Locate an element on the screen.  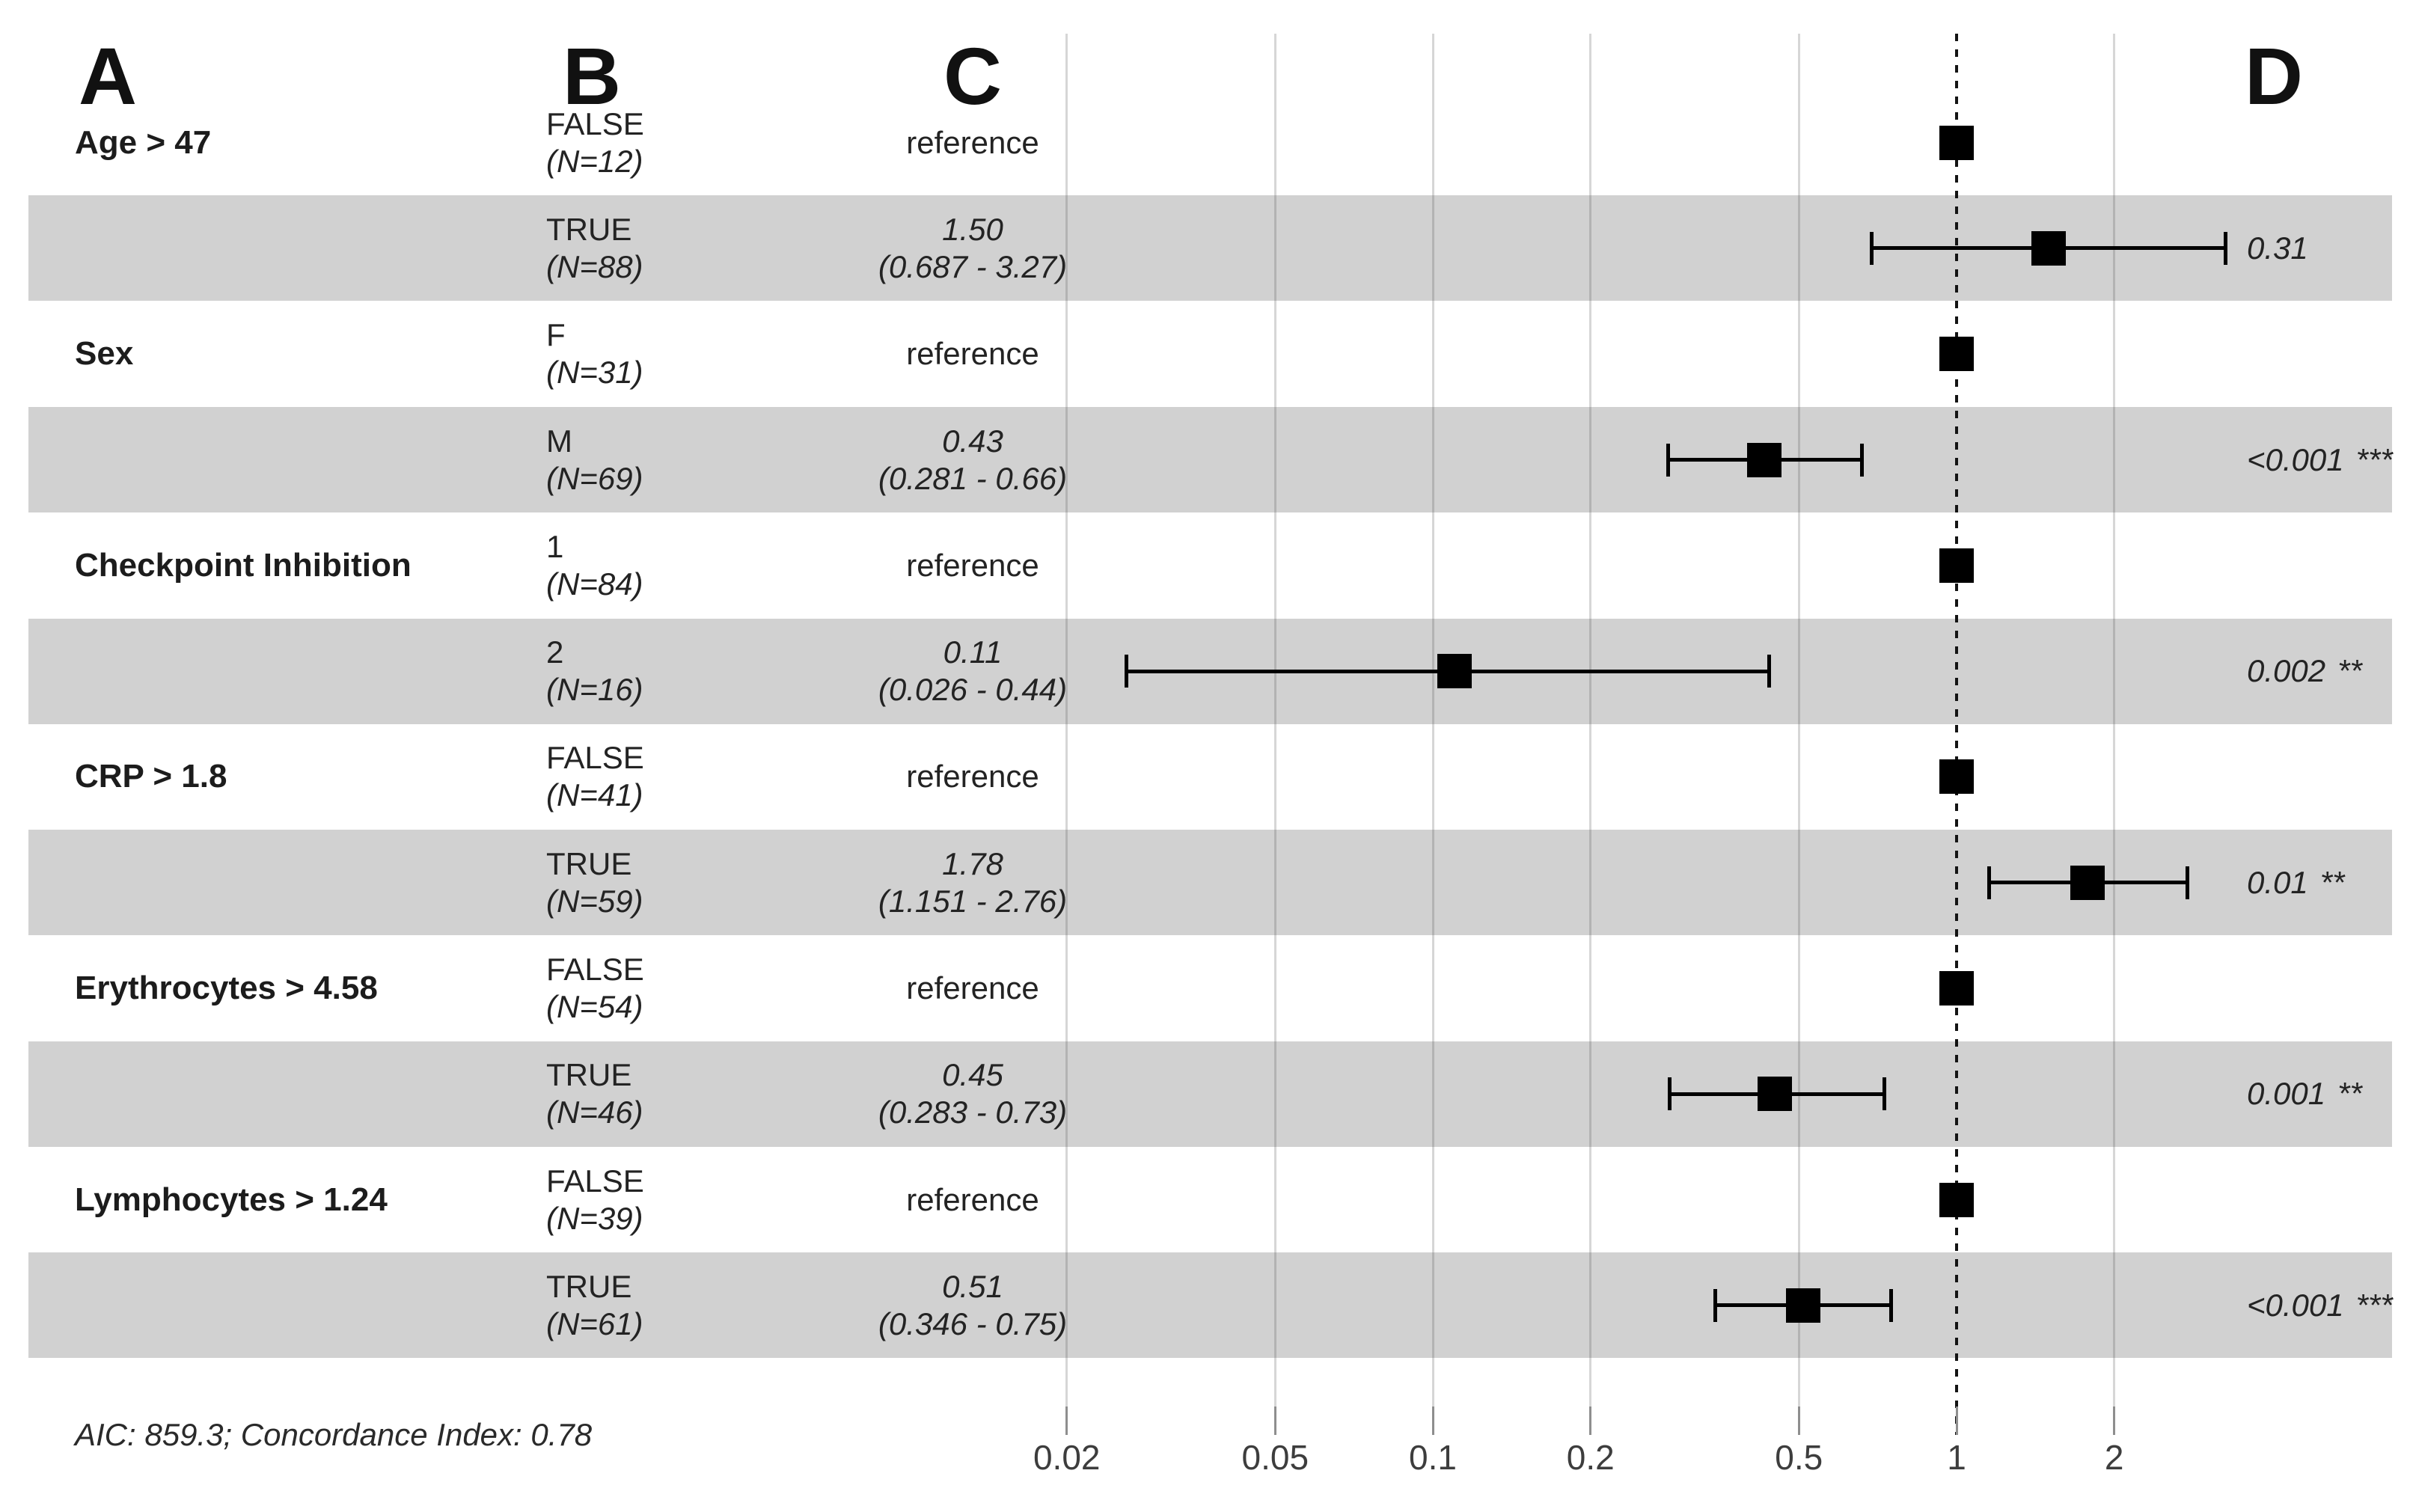
n-label: (N=16) is located at coordinates (594, 690).